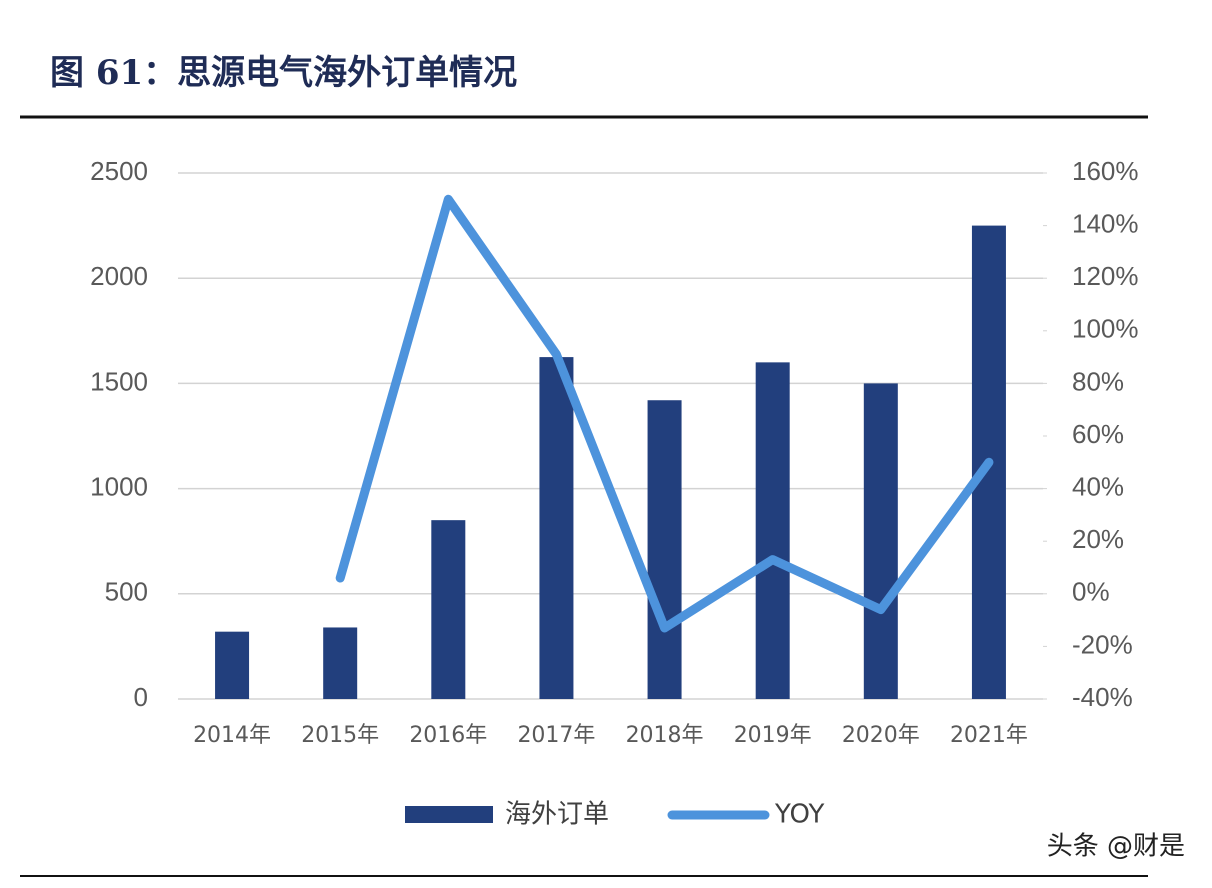 Image resolution: width=1212 pixels, height=888 pixels. I want to click on legend-label: YOY, so click(799, 815).